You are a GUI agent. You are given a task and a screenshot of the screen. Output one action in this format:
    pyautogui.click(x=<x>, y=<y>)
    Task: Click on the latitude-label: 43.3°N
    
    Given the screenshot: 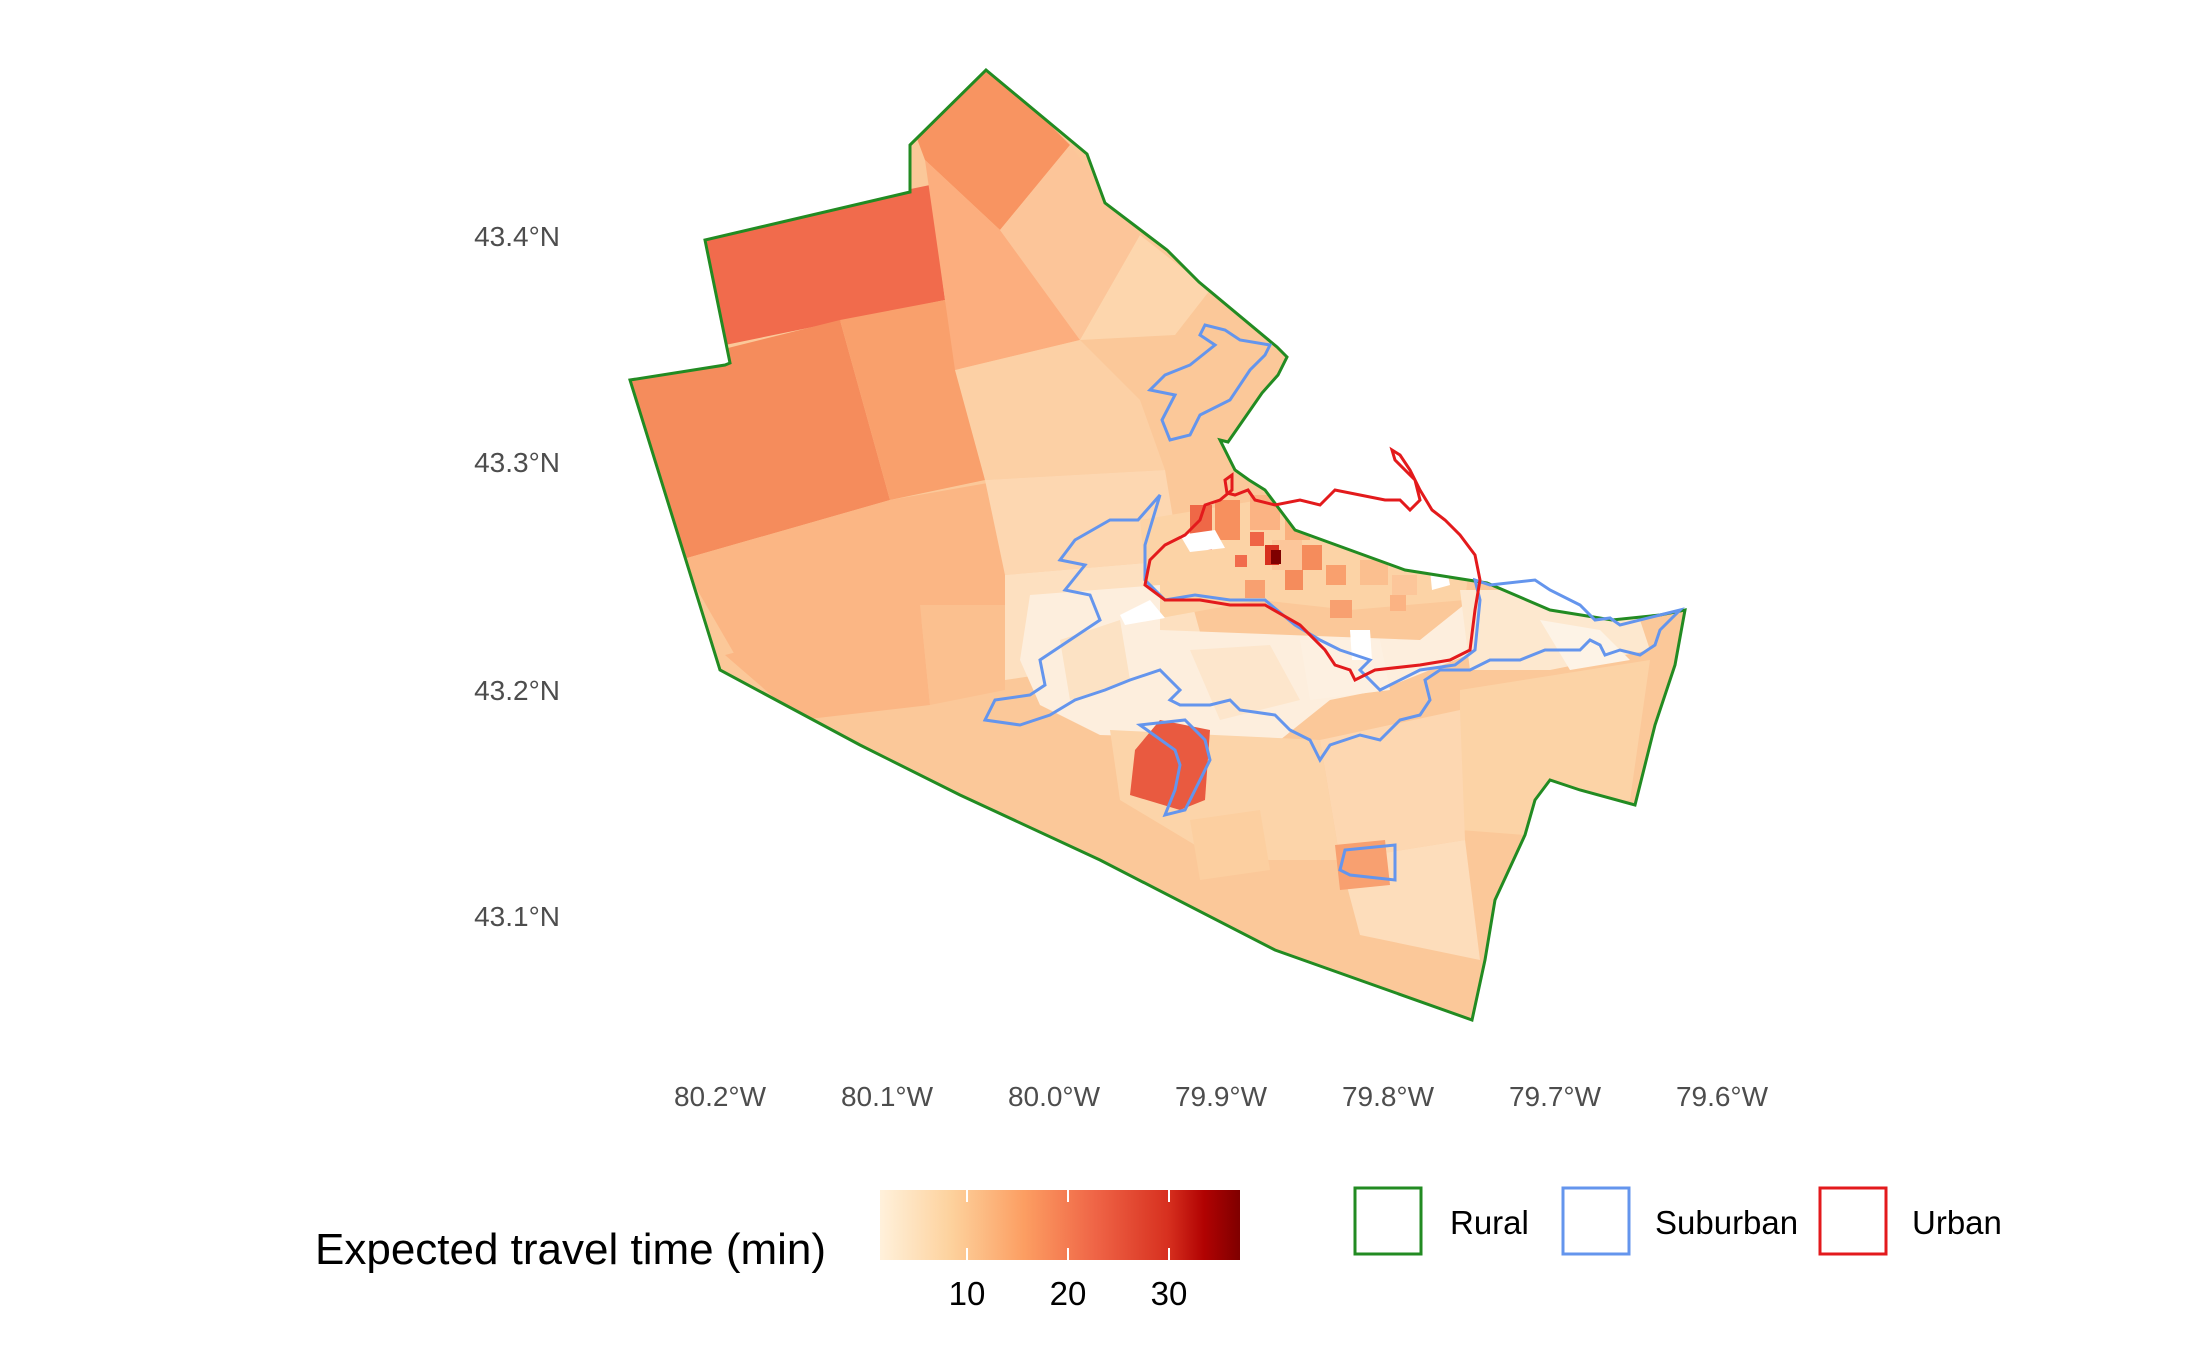 What is the action you would take?
    pyautogui.click(x=517, y=462)
    